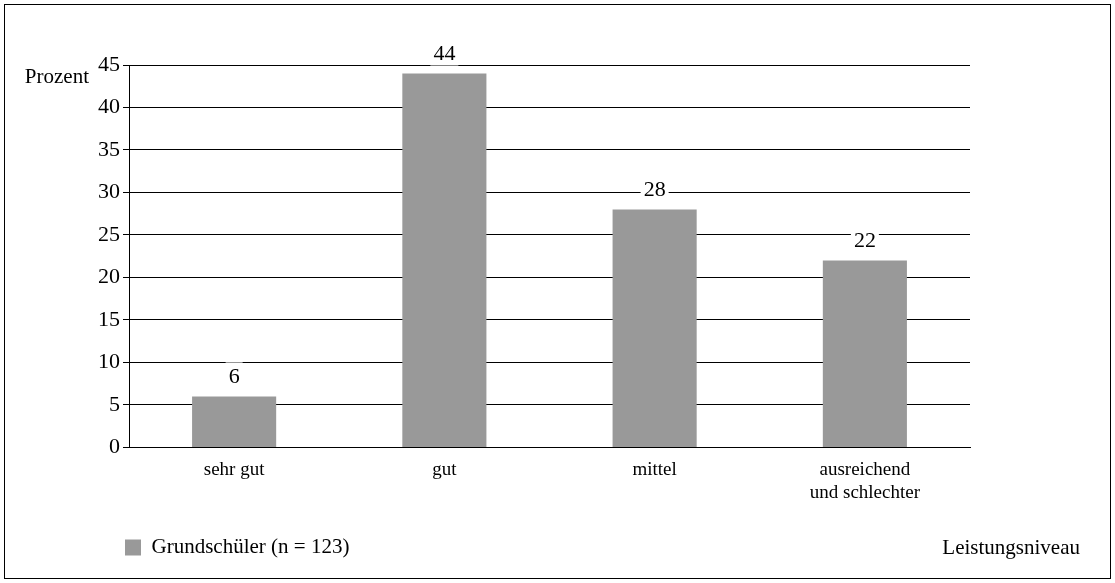  What do you see at coordinates (114, 446) in the screenshot?
I see `y-tick-label: 0` at bounding box center [114, 446].